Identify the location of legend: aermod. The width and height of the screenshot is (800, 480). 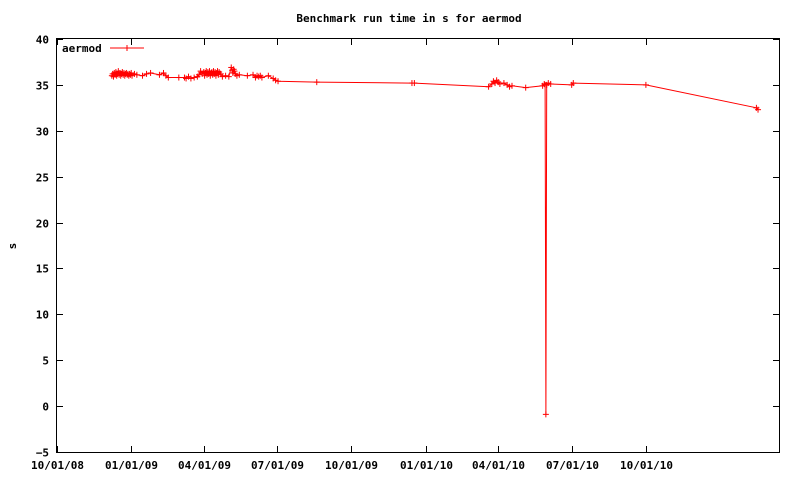
(103, 48).